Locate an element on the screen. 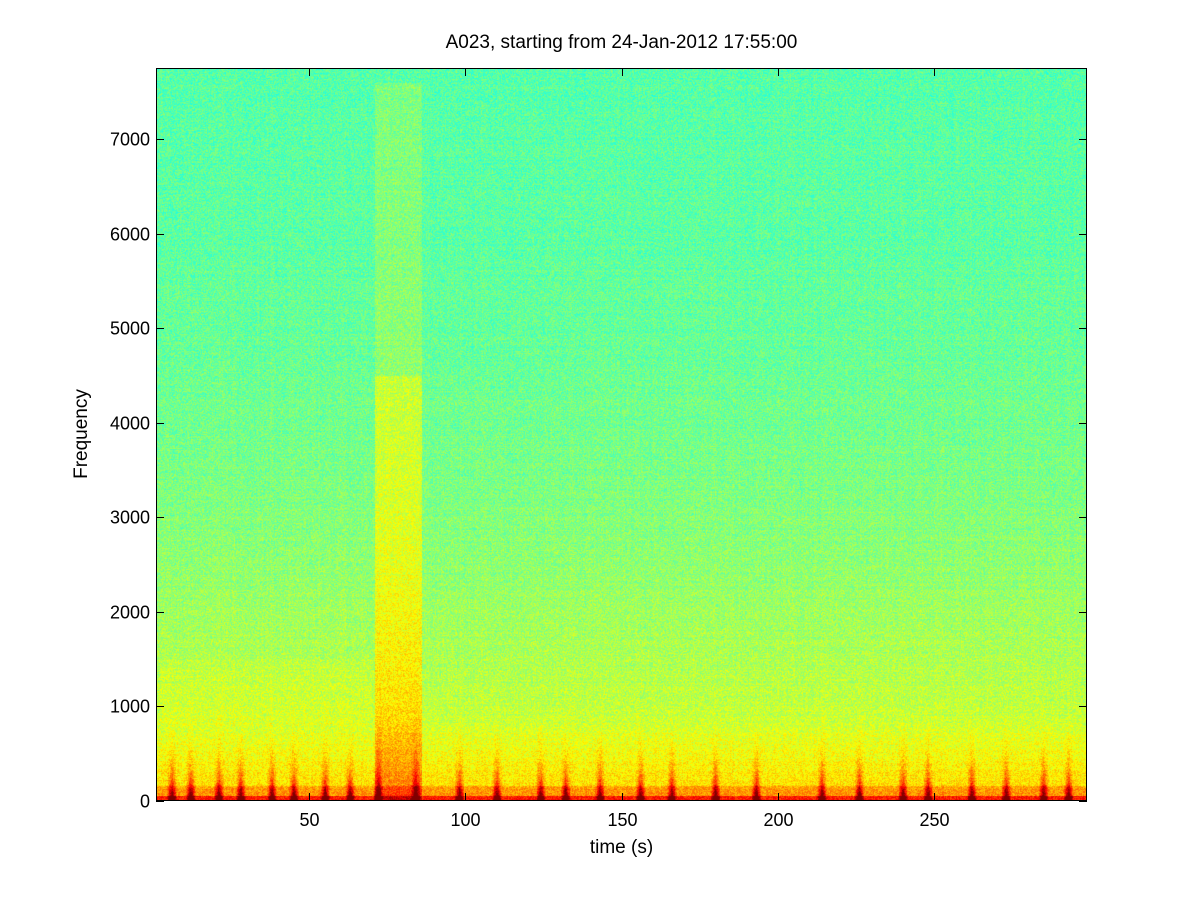 Image resolution: width=1200 pixels, height=900 pixels. y-tick-label: 0 is located at coordinates (145, 802).